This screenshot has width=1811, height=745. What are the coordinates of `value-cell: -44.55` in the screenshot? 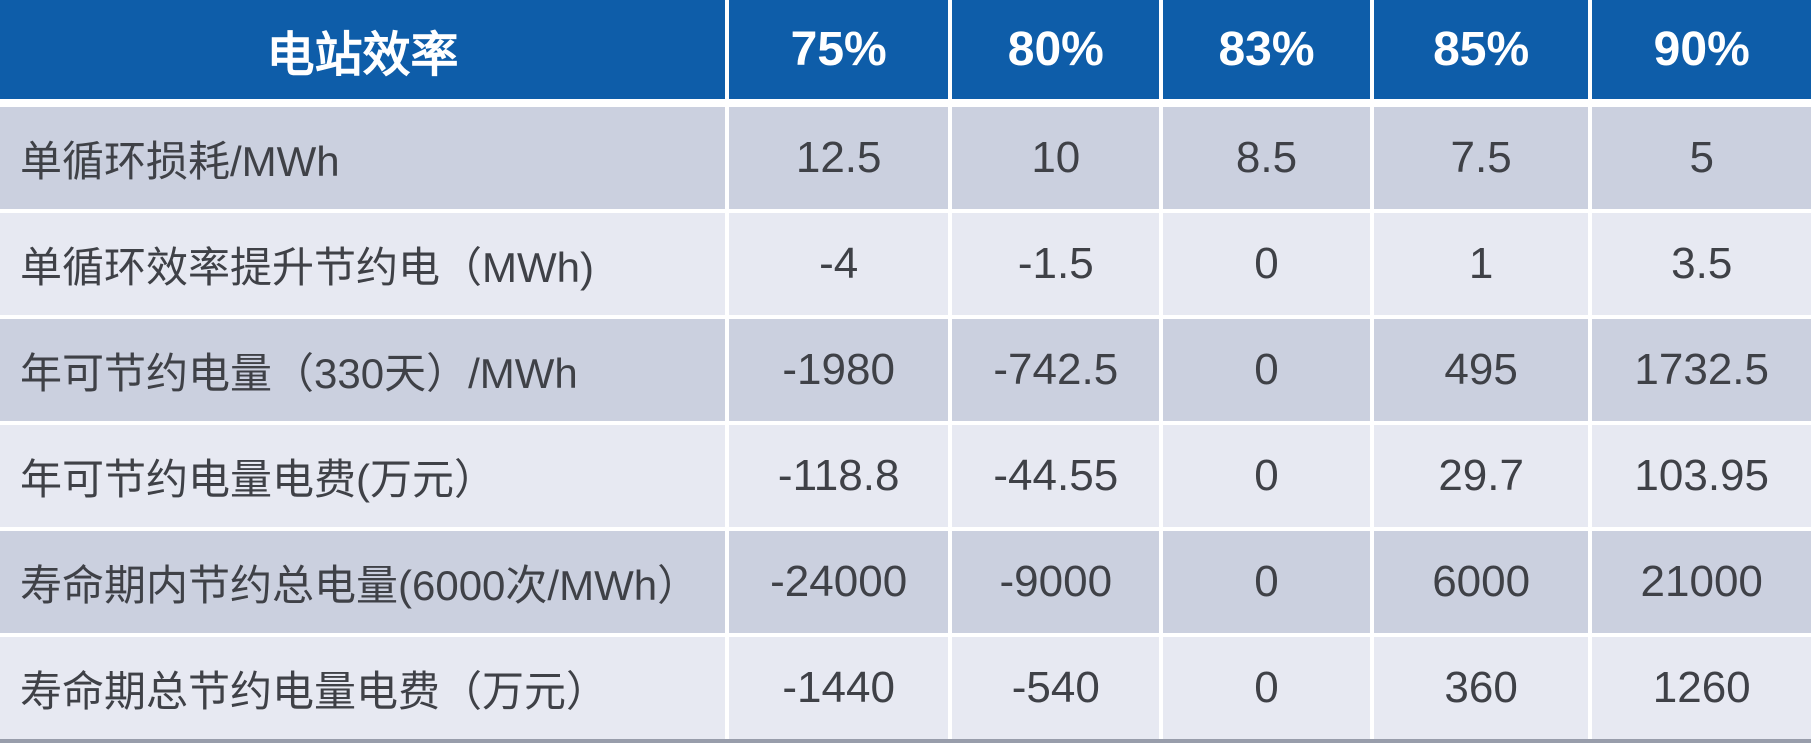 It's located at (1056, 476).